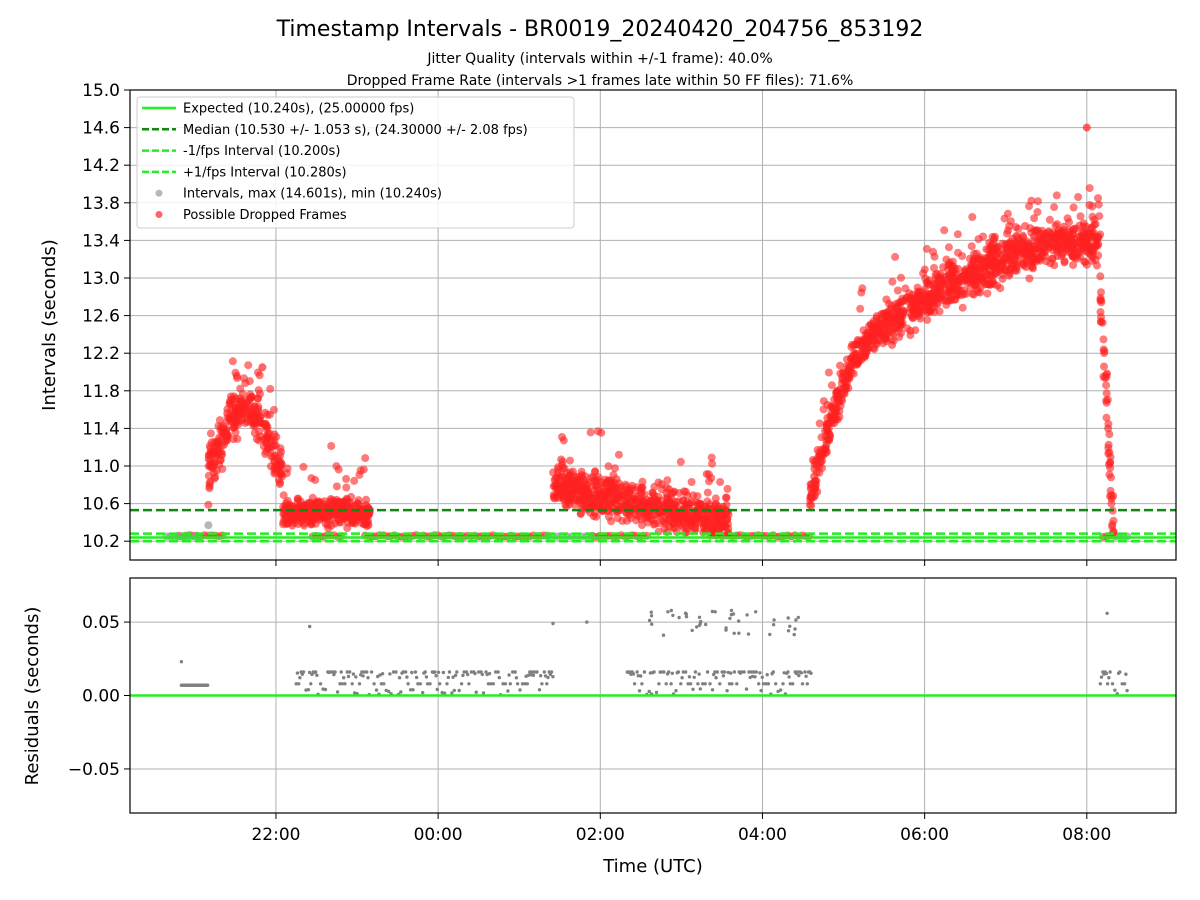 The width and height of the screenshot is (1200, 900). I want to click on top-y-tick-label: 12.6, so click(101, 317).